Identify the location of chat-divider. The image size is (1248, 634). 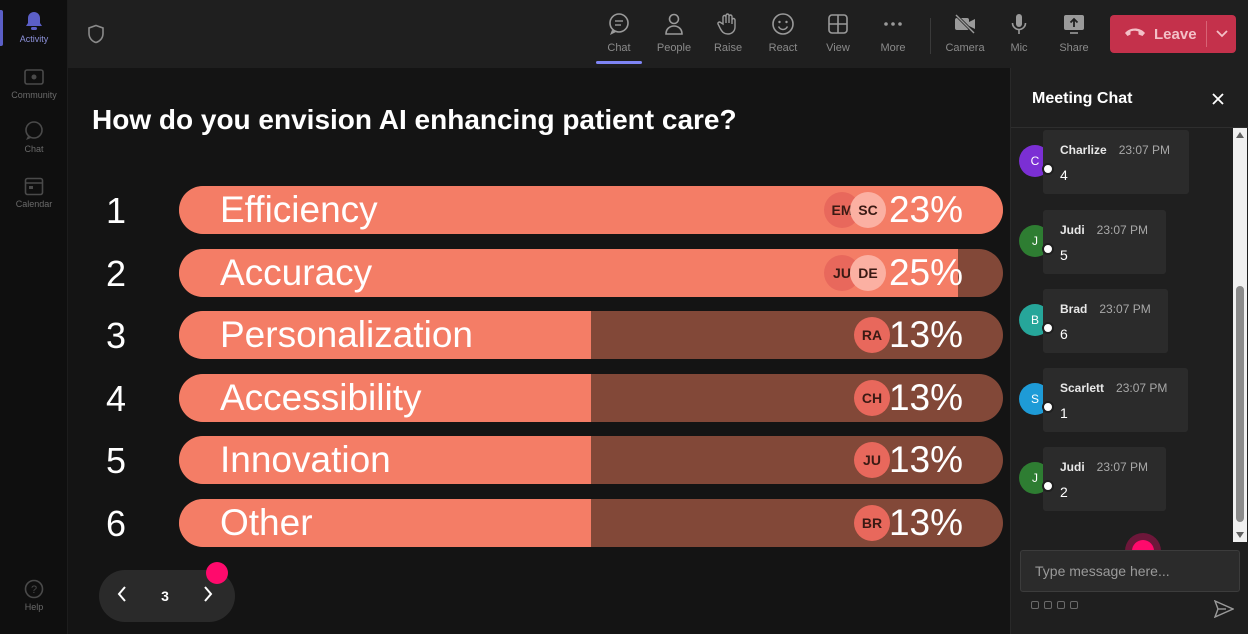
(1129, 127).